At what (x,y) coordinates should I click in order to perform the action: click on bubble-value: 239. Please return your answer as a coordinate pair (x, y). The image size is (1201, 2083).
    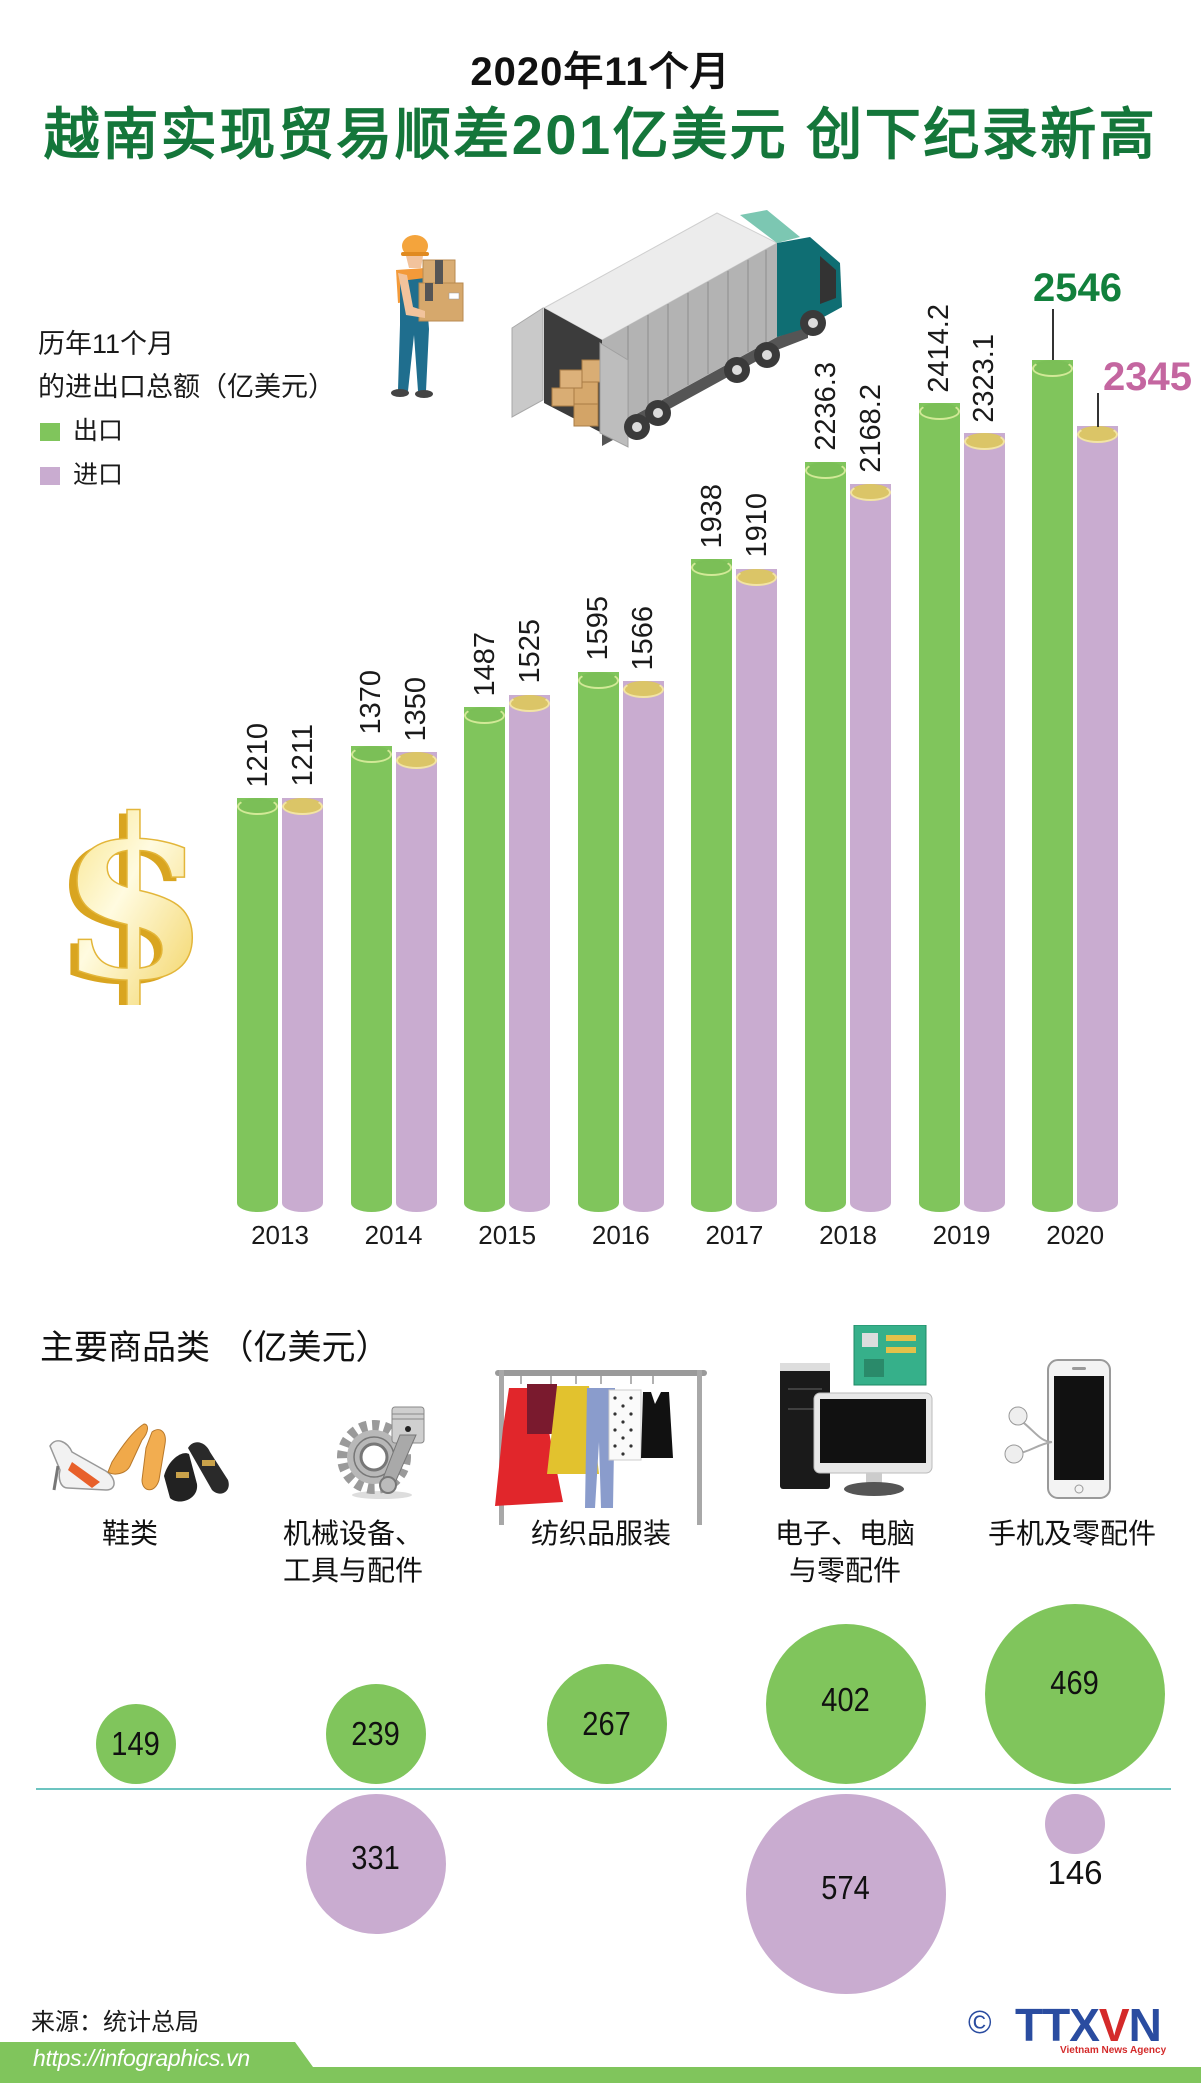
    Looking at the image, I should click on (376, 1733).